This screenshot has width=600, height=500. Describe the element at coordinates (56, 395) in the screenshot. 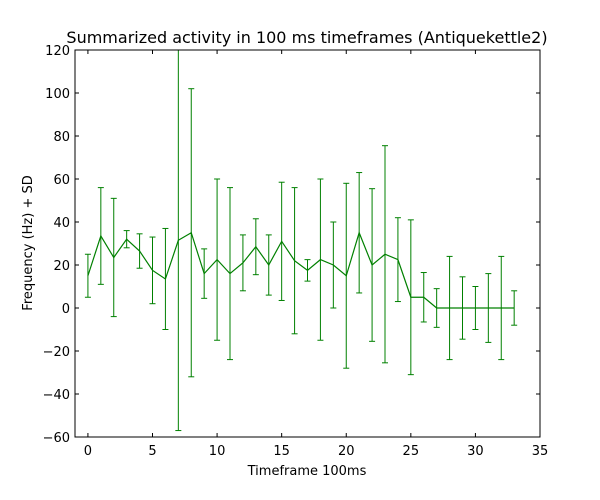

I see `y-tick-label: −40` at that location.